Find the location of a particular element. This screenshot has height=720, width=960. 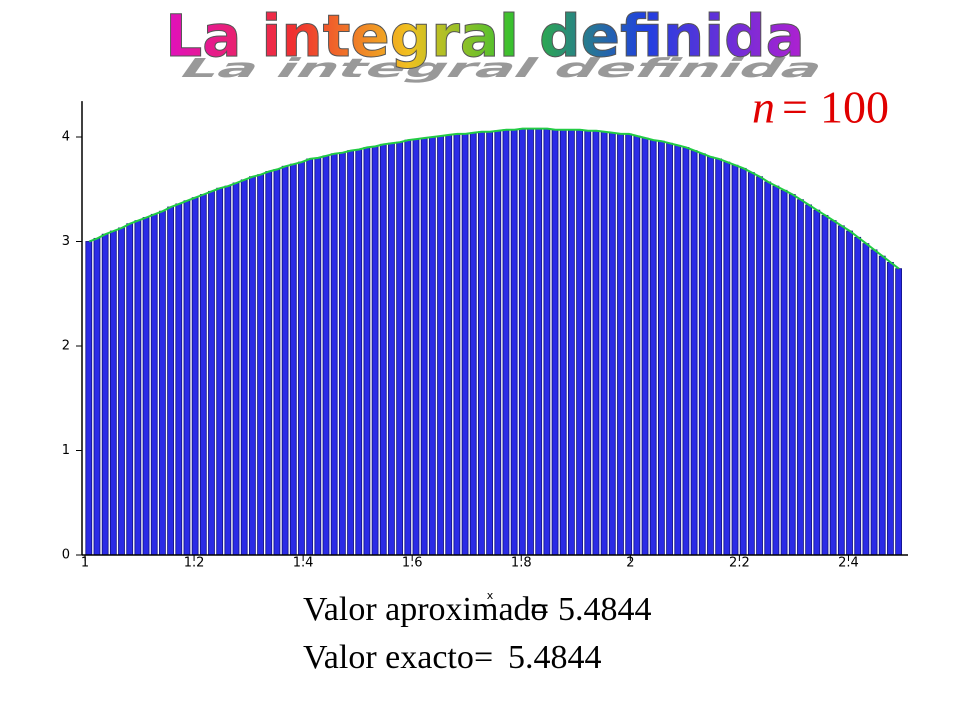

approx-label: Valor aproximado is located at coordinates (425, 609).